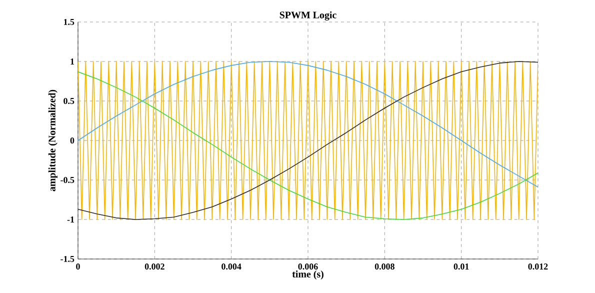  Describe the element at coordinates (69, 101) in the screenshot. I see `y-tick-label: 0.5` at that location.